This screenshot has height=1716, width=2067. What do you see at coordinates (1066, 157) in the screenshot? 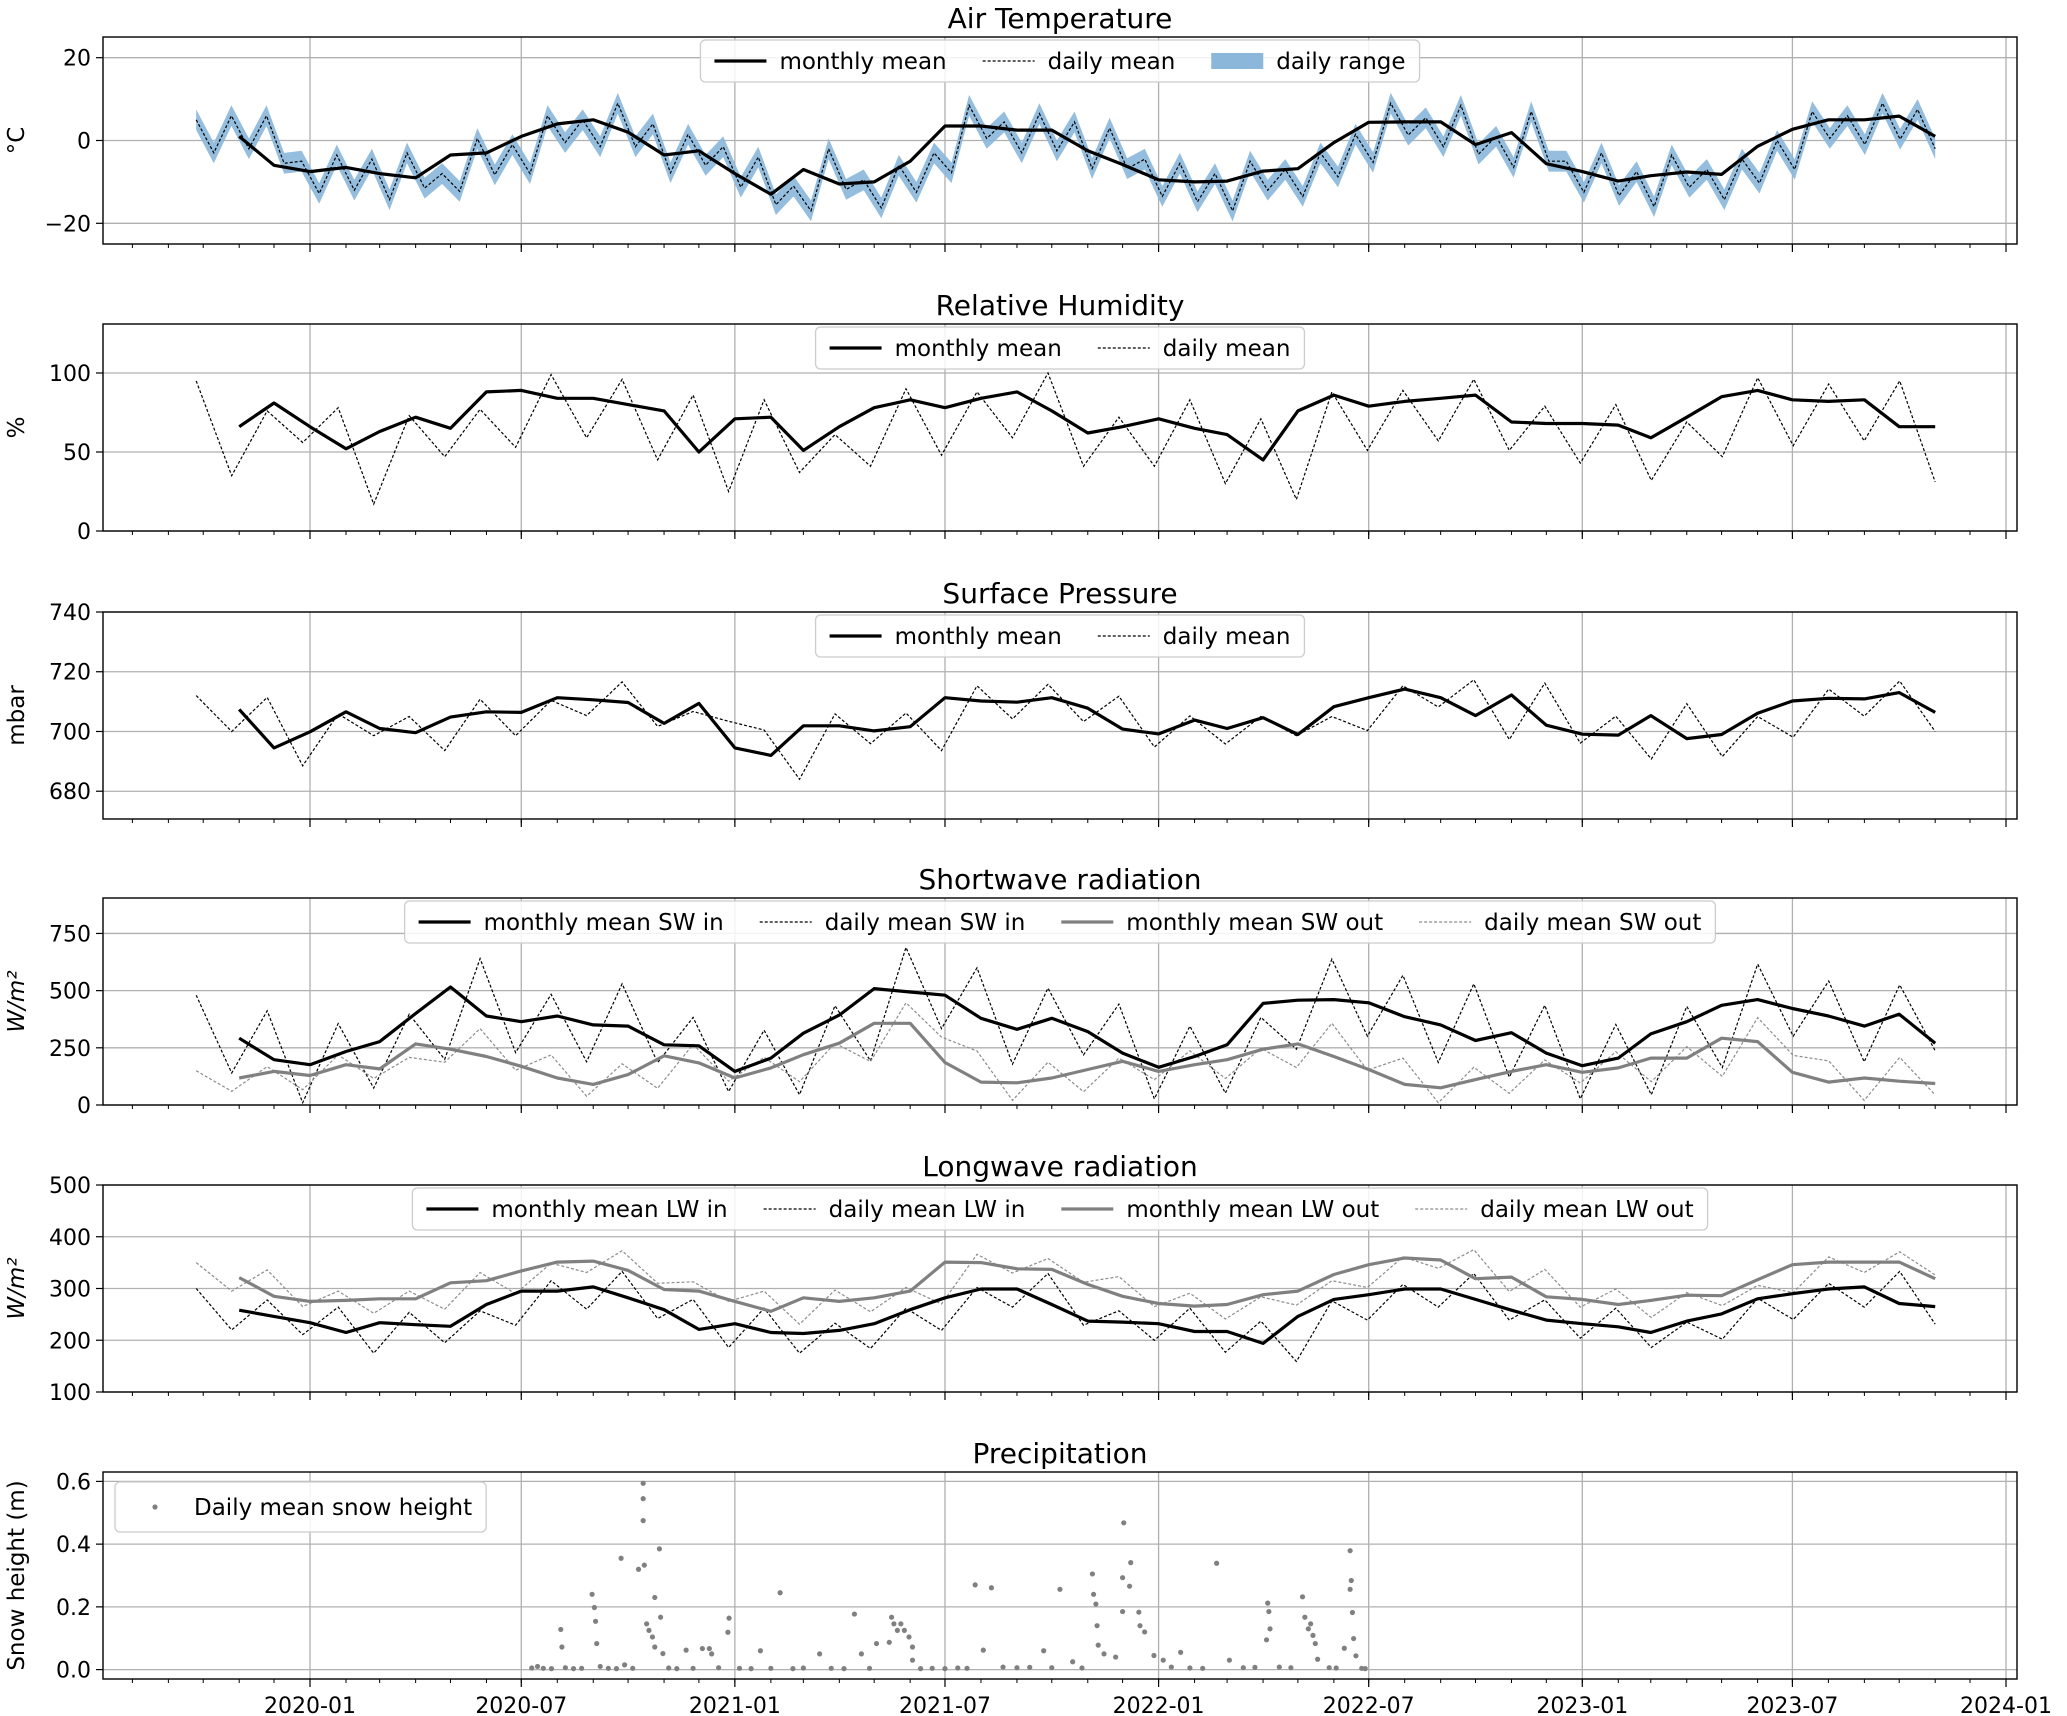
I see `series-daily-range-band` at bounding box center [1066, 157].